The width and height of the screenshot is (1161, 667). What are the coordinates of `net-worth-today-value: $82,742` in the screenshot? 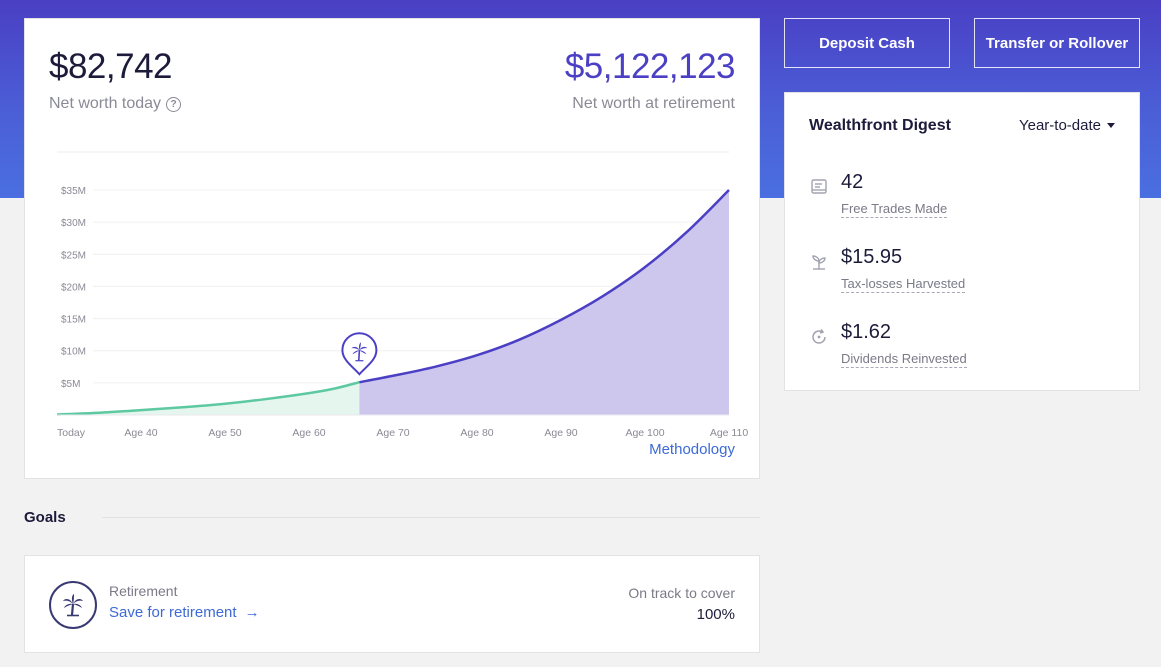 It's located at (111, 66).